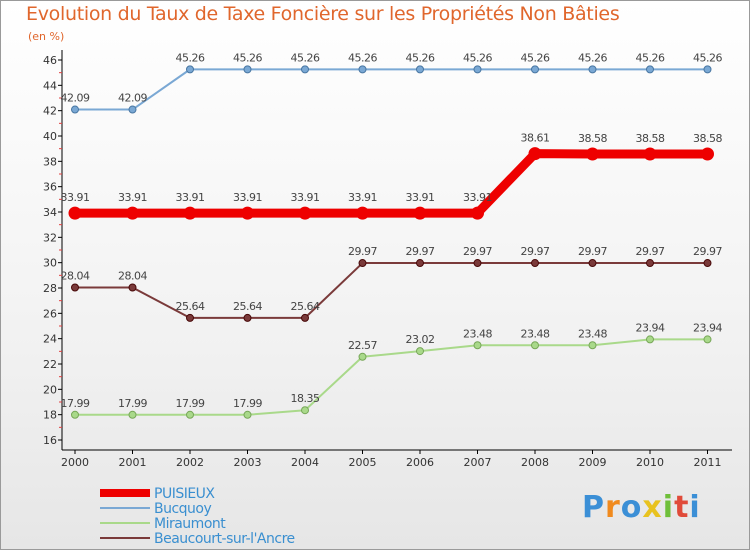  What do you see at coordinates (50, 415) in the screenshot?
I see `y-tick-label: 18` at bounding box center [50, 415].